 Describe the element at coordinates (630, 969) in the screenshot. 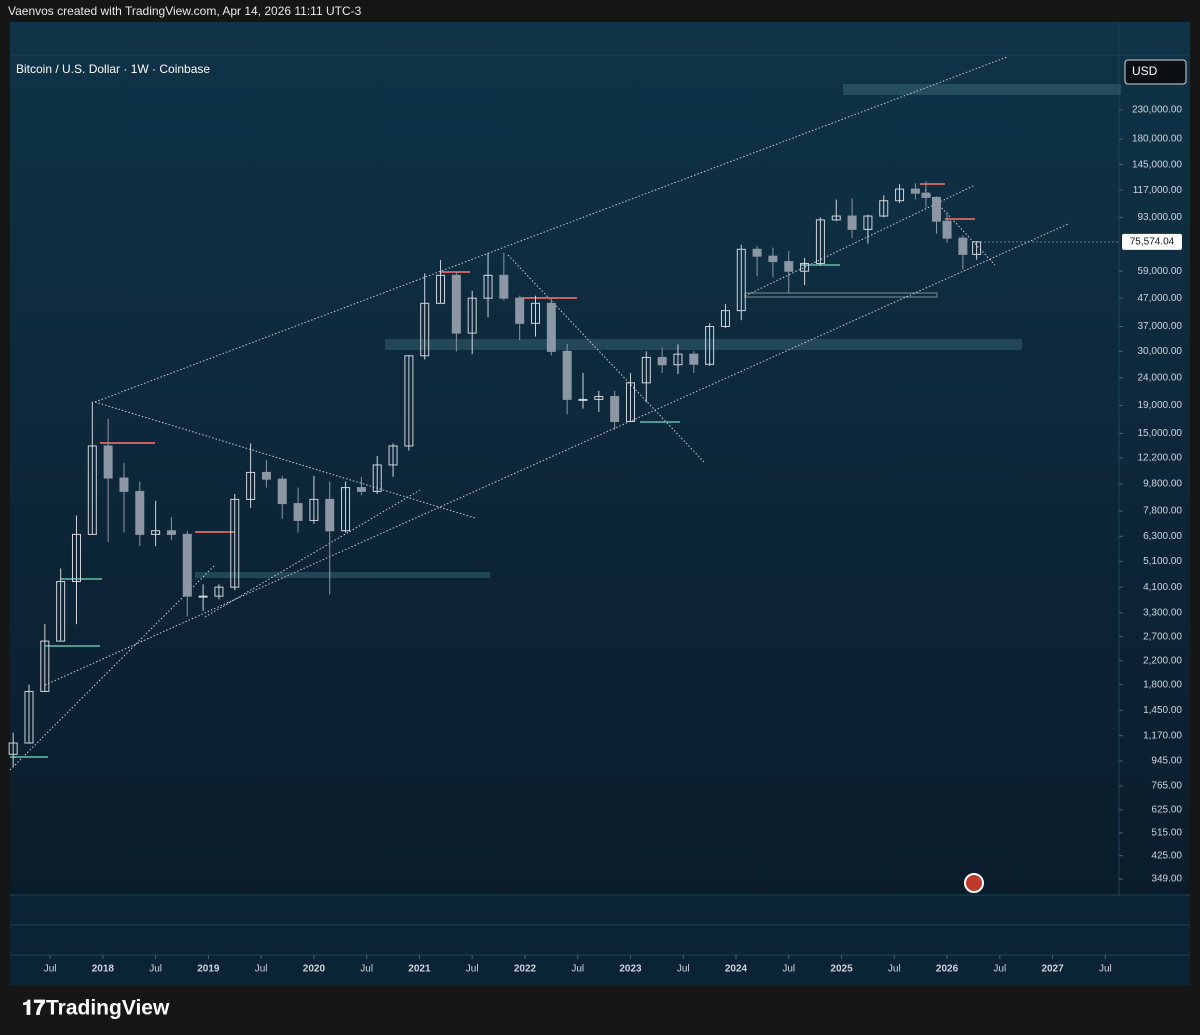

I see `x-tick-label: 2023` at that location.